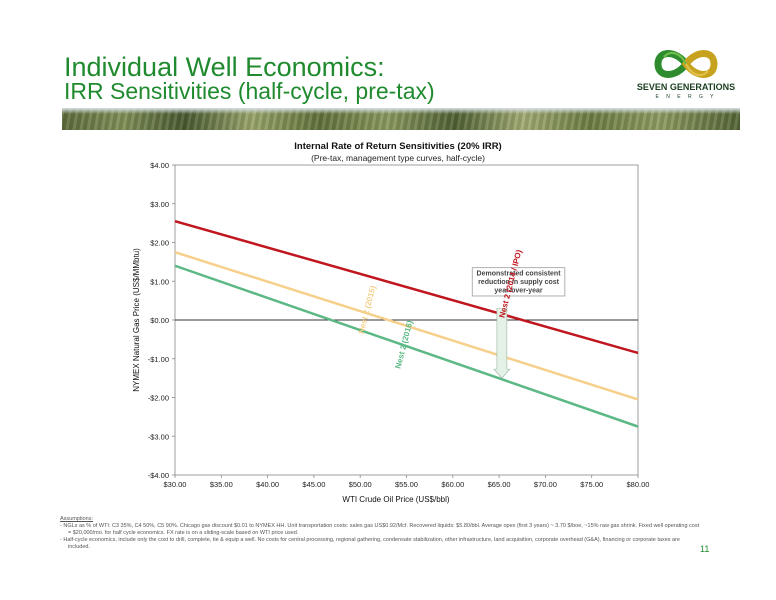 This screenshot has height=600, width=776. I want to click on x-tick-label: $75.00, so click(591, 484).